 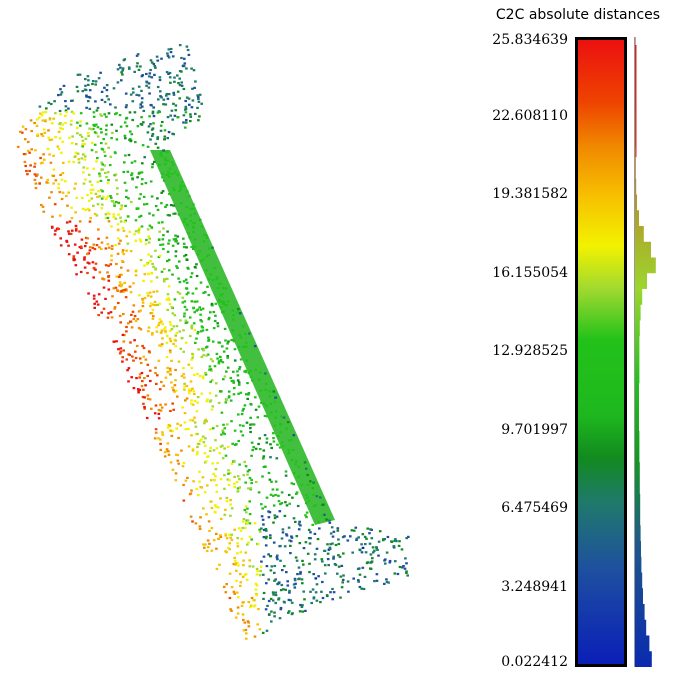 I want to click on scale-tick-label: 22.608110, so click(x=530, y=115).